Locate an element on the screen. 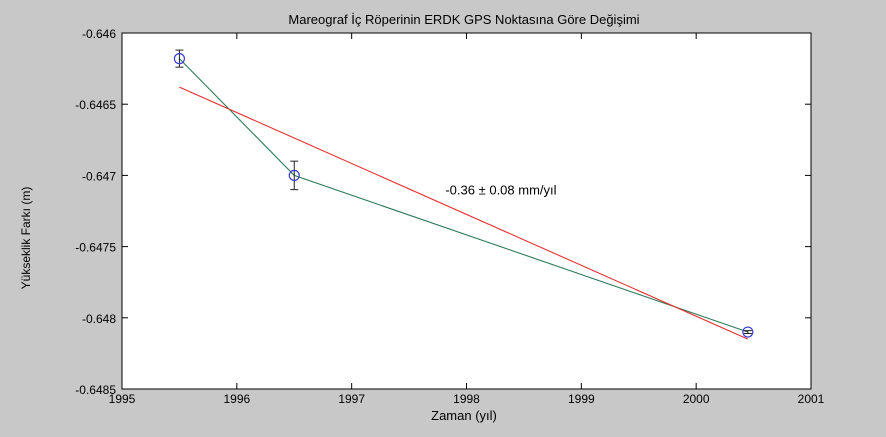 The width and height of the screenshot is (886, 437). x-tick-labels: 1995 1996 1997 1998 1999 2000 2001 is located at coordinates (467, 399).